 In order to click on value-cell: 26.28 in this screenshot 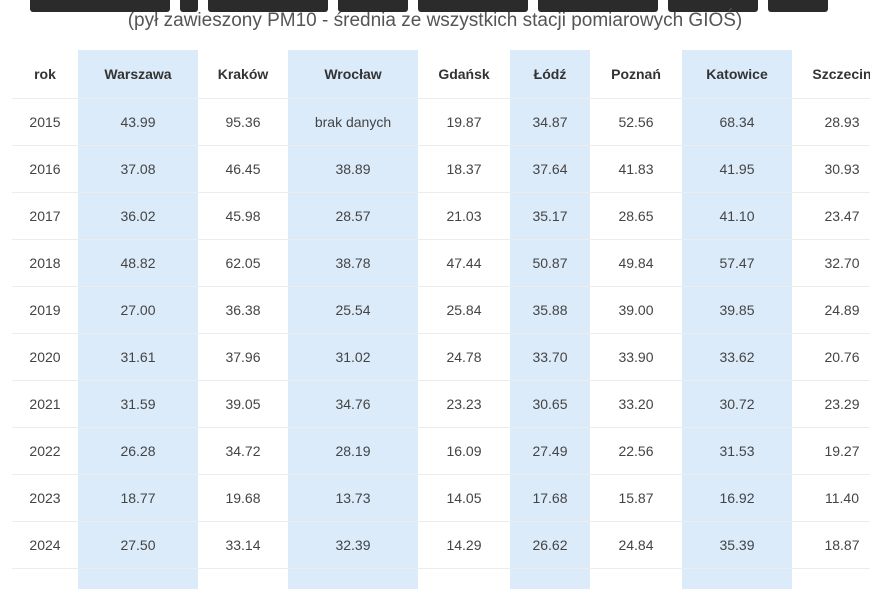, I will do `click(138, 451)`.